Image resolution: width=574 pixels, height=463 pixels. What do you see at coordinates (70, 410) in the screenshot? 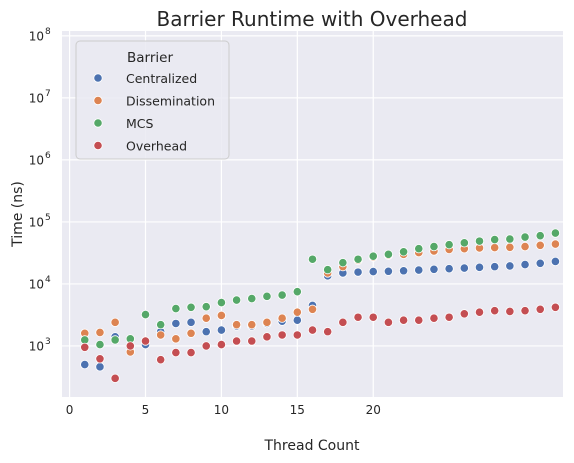
I see `x-tick-label: 0` at bounding box center [70, 410].